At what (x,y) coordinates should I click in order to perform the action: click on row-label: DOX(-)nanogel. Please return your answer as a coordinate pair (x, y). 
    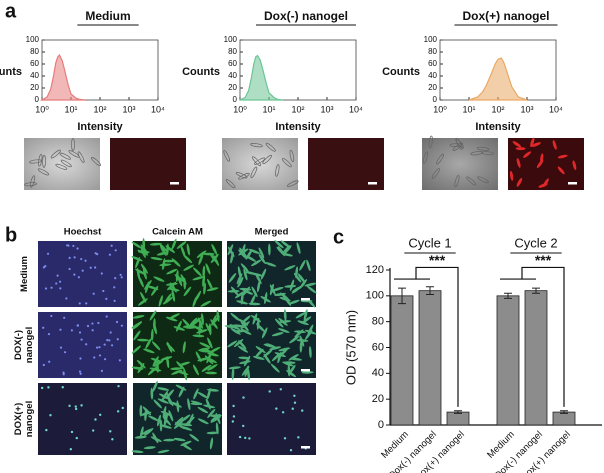
    Looking at the image, I should click on (24, 345).